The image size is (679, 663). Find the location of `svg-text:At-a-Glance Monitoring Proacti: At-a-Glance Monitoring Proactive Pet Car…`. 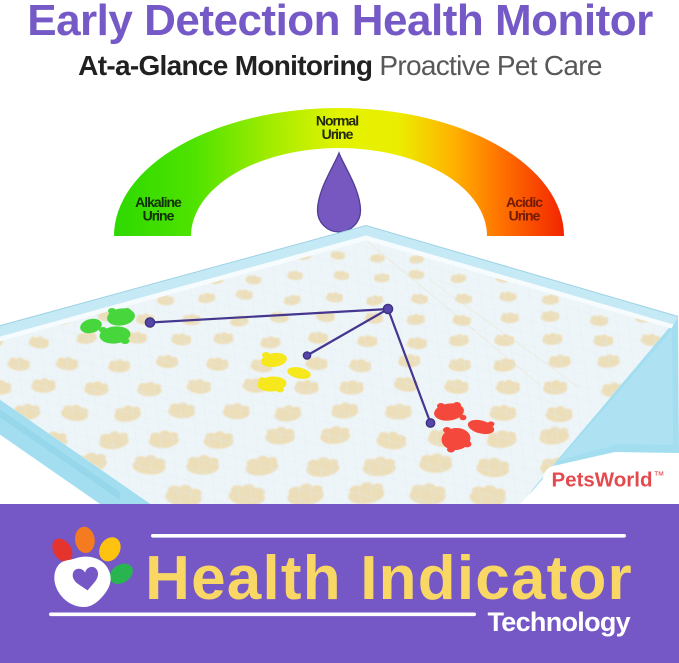

svg-text:At-a-Glance Monitoring Proacti: At-a-Glance Monitoring Proactive Pet Car… is located at coordinates (340, 65).